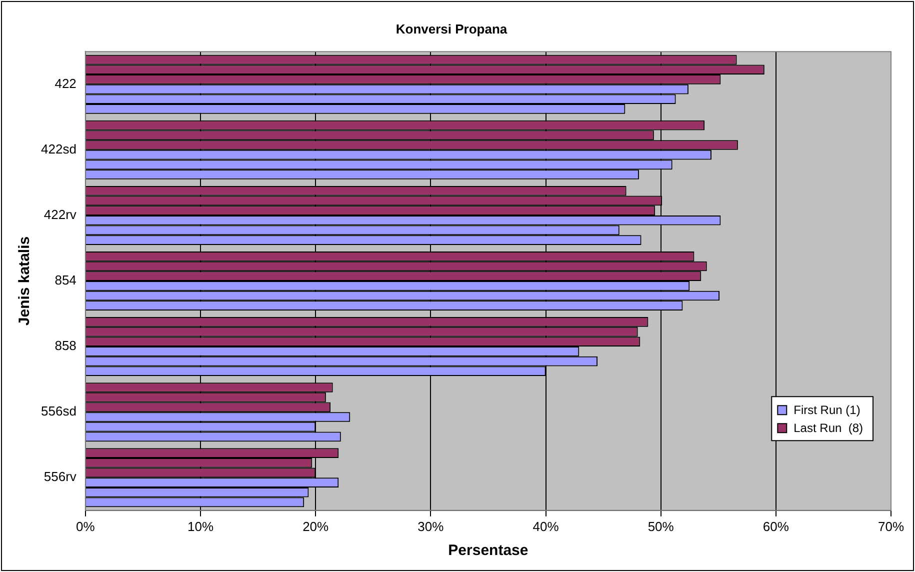 Image resolution: width=915 pixels, height=572 pixels. What do you see at coordinates (58, 411) in the screenshot?
I see `y-tick-label: 556sd` at bounding box center [58, 411].